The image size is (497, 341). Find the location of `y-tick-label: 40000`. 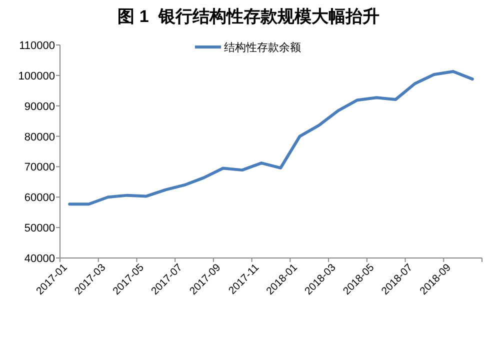

y-tick-label: 40000 is located at coordinates (39, 259).